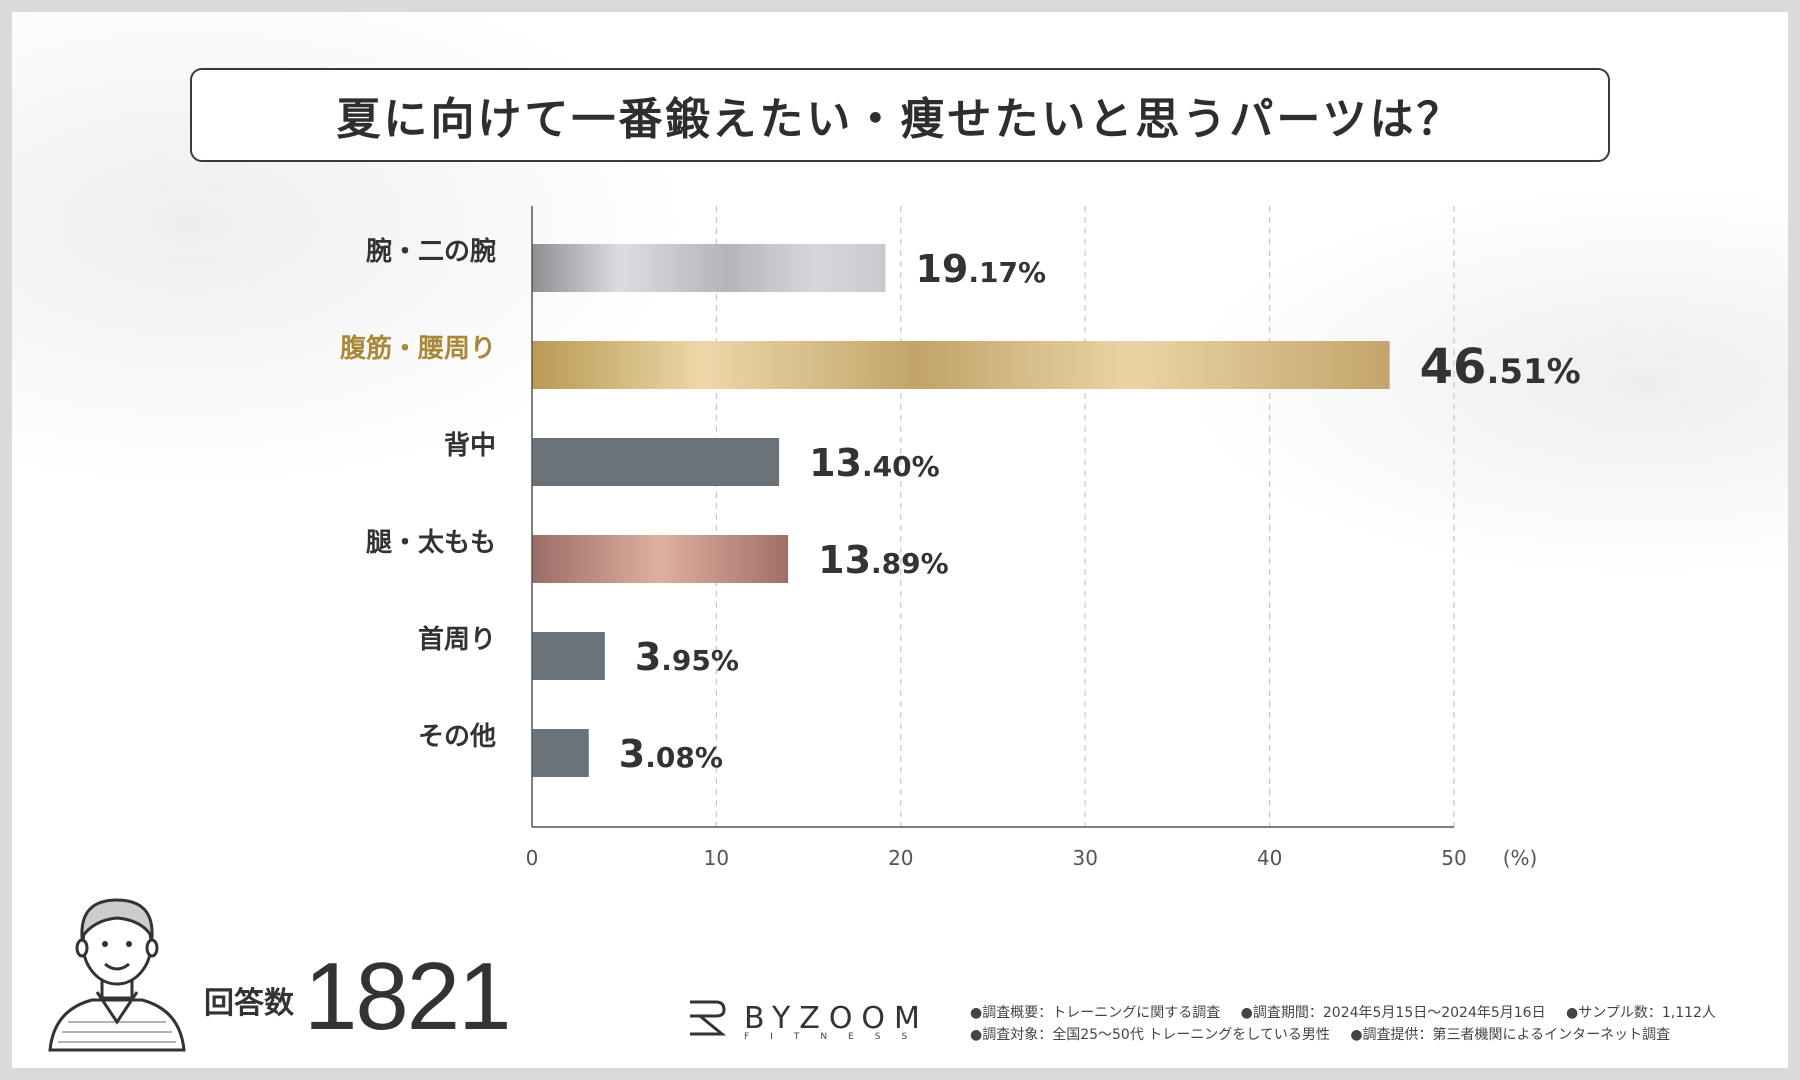  Describe the element at coordinates (1520, 858) in the screenshot. I see `x-axis-unit: (%)` at that location.